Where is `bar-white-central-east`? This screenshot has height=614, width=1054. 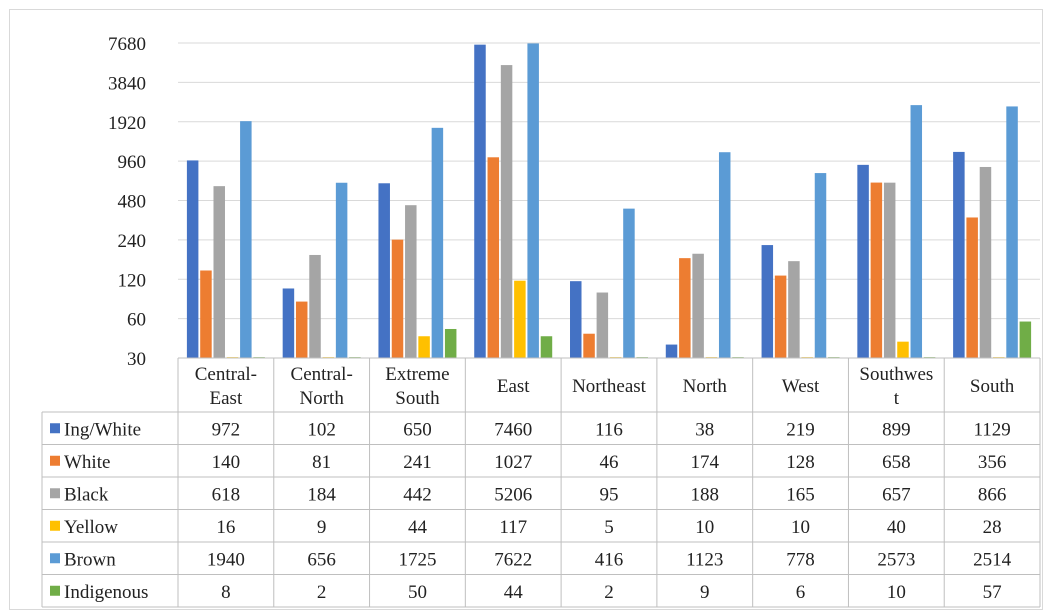
bar-white-central-east is located at coordinates (206, 314).